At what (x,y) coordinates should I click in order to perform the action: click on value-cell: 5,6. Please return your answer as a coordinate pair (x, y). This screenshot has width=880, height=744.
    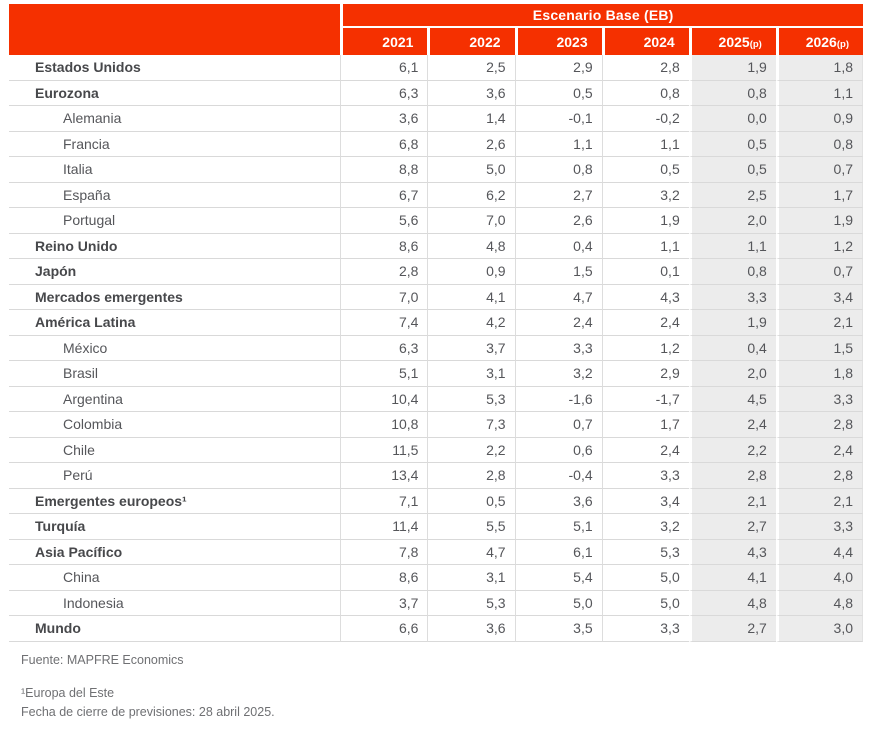
    Looking at the image, I should click on (384, 221).